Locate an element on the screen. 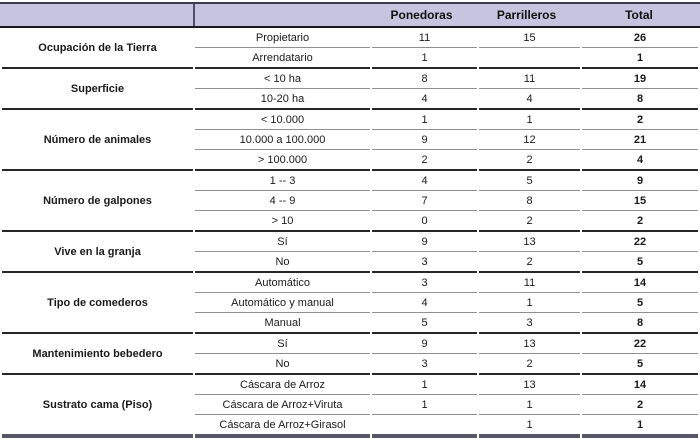  table-row: Tipo de comederos Automático 3 11 14 is located at coordinates (350, 303).